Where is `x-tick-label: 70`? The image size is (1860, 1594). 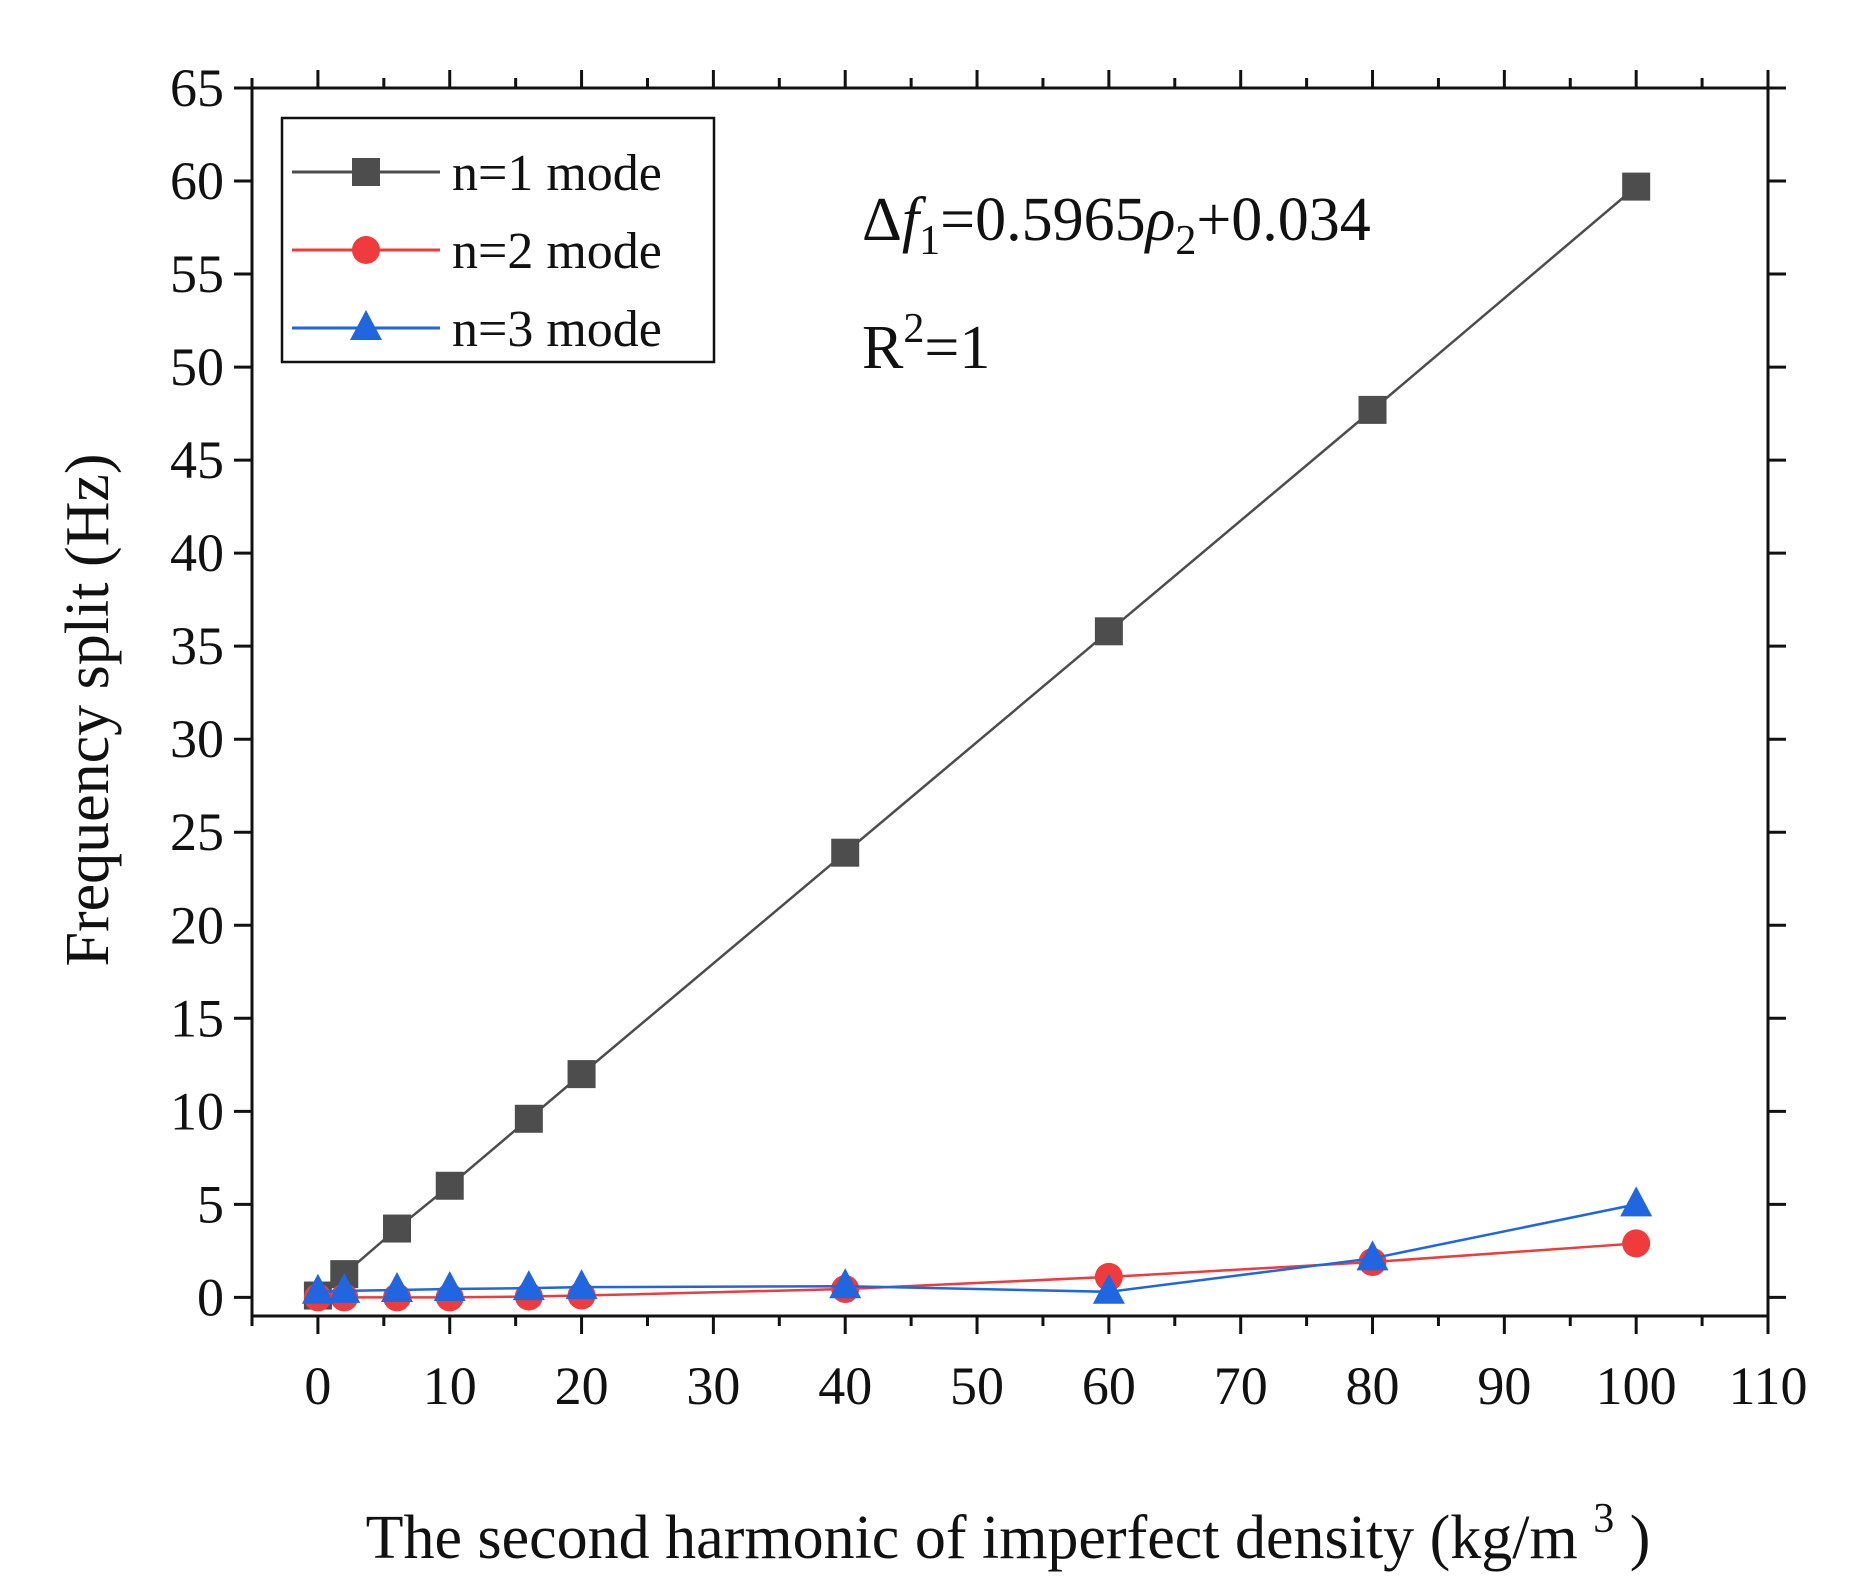 x-tick-label: 70 is located at coordinates (1241, 1386).